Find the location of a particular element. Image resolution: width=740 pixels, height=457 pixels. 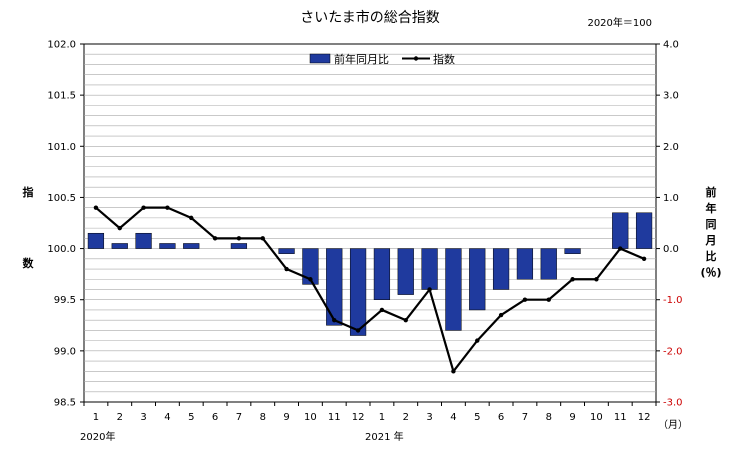

right-axis-label-char: 同 is located at coordinates (711, 224).